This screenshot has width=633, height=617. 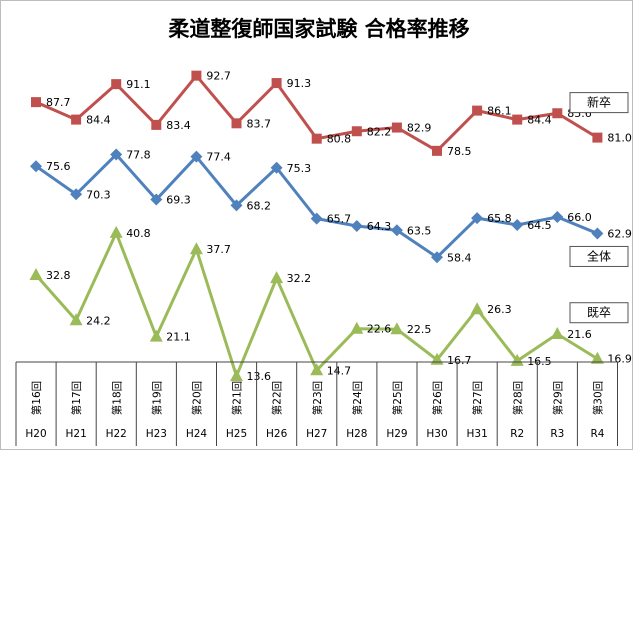 I want to click on data-label-shinsotsu: 91.1, so click(x=138, y=84).